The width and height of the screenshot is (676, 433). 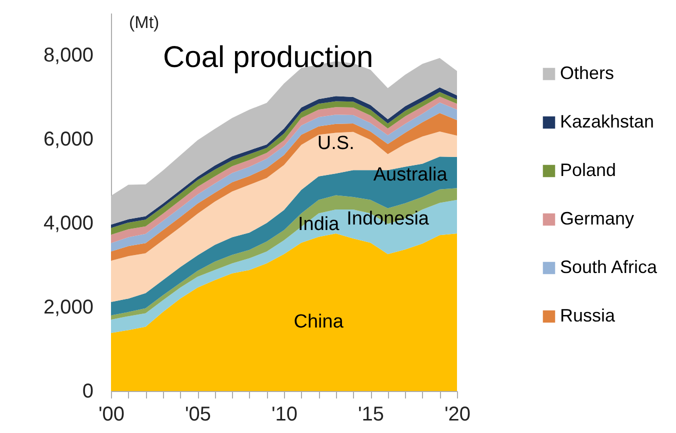 What do you see at coordinates (371, 415) in the screenshot?
I see `x-tick-label: '15` at bounding box center [371, 415].